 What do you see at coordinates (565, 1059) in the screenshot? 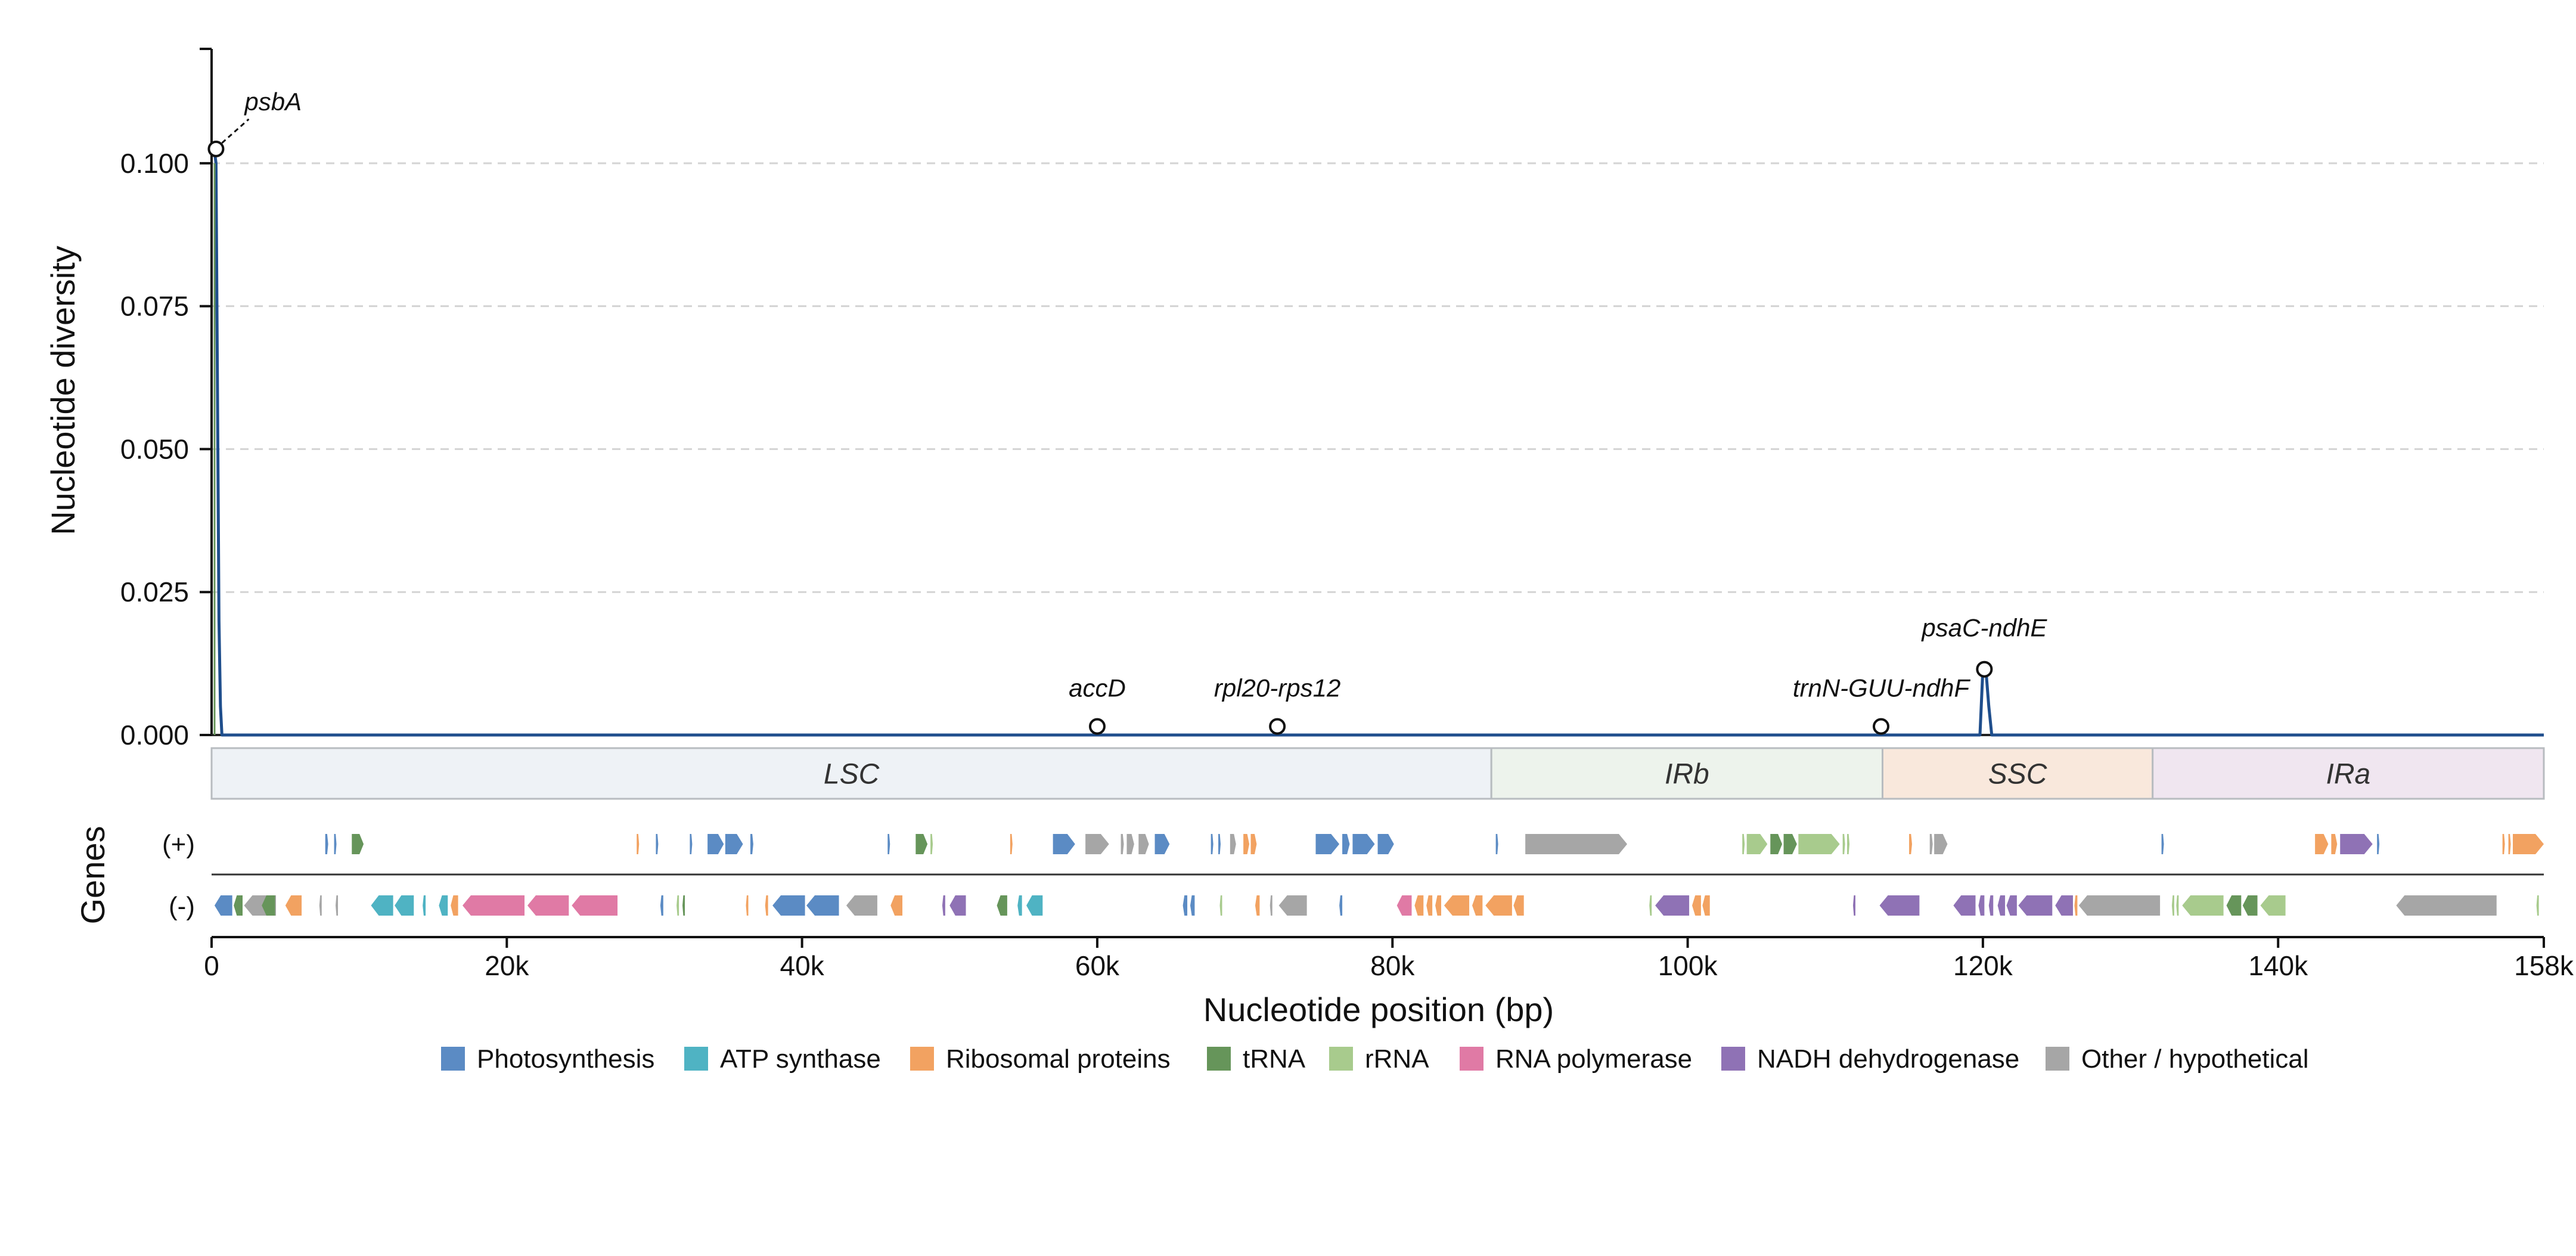
I see `legend-label: Photosynthesis` at bounding box center [565, 1059].